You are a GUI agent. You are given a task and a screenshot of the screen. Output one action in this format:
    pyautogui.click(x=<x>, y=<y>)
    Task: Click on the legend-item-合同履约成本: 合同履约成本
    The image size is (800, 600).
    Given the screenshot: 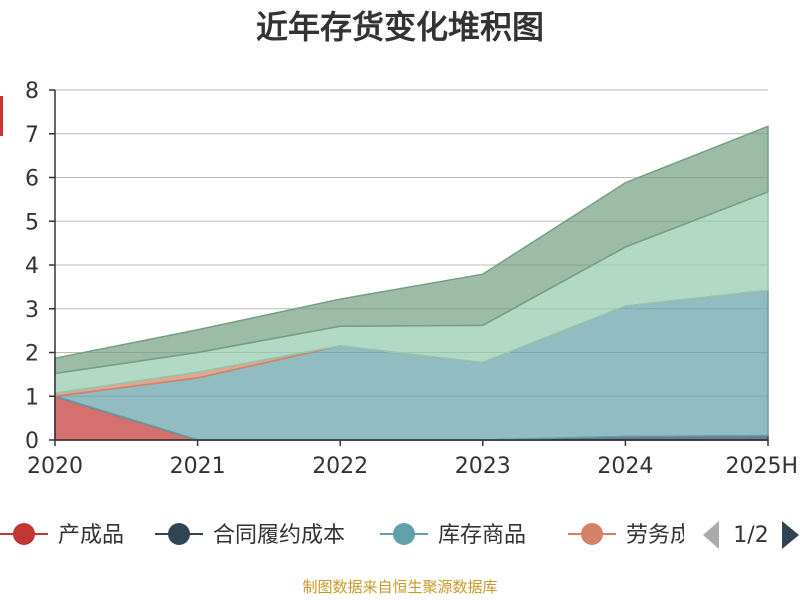 What is the action you would take?
    pyautogui.click(x=250, y=535)
    